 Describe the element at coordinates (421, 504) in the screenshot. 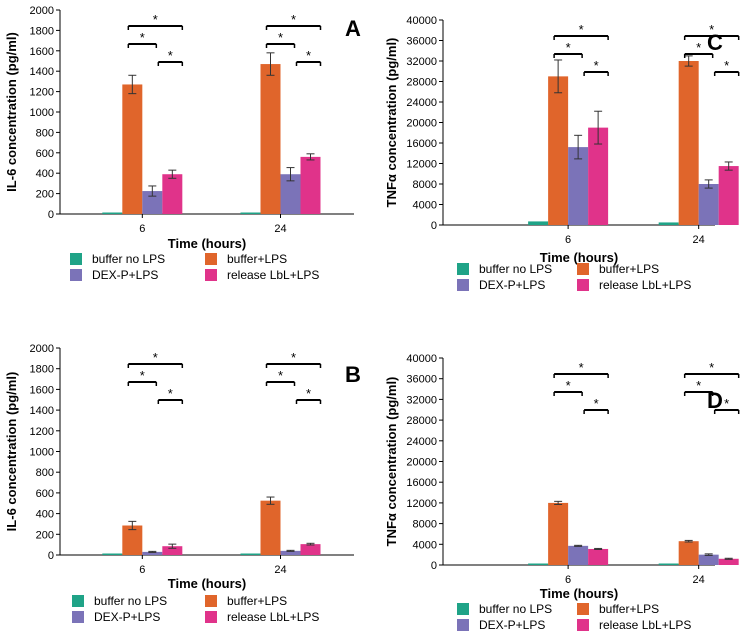

I see `y-tick-label: 12000` at that location.